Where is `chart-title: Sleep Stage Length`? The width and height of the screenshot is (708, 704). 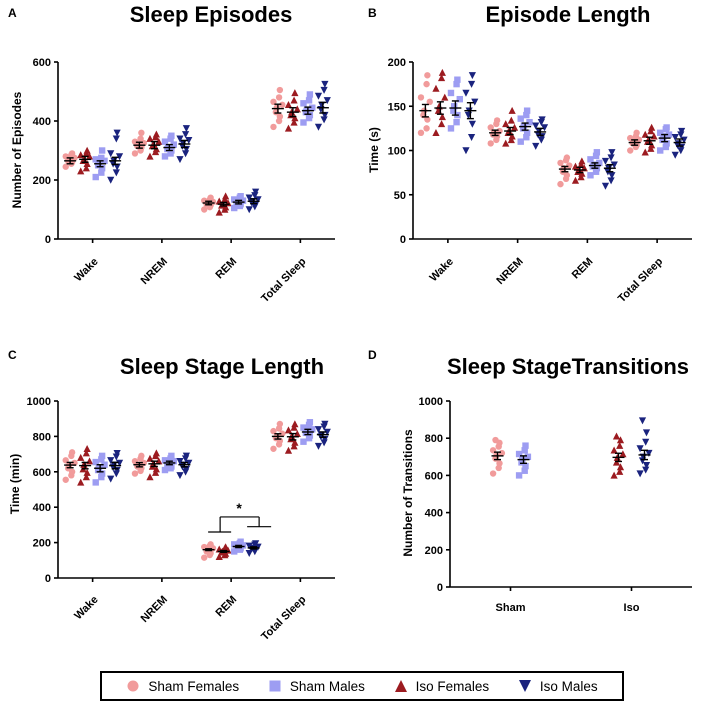
chart-title: Sleep Stage Length is located at coordinates (222, 366).